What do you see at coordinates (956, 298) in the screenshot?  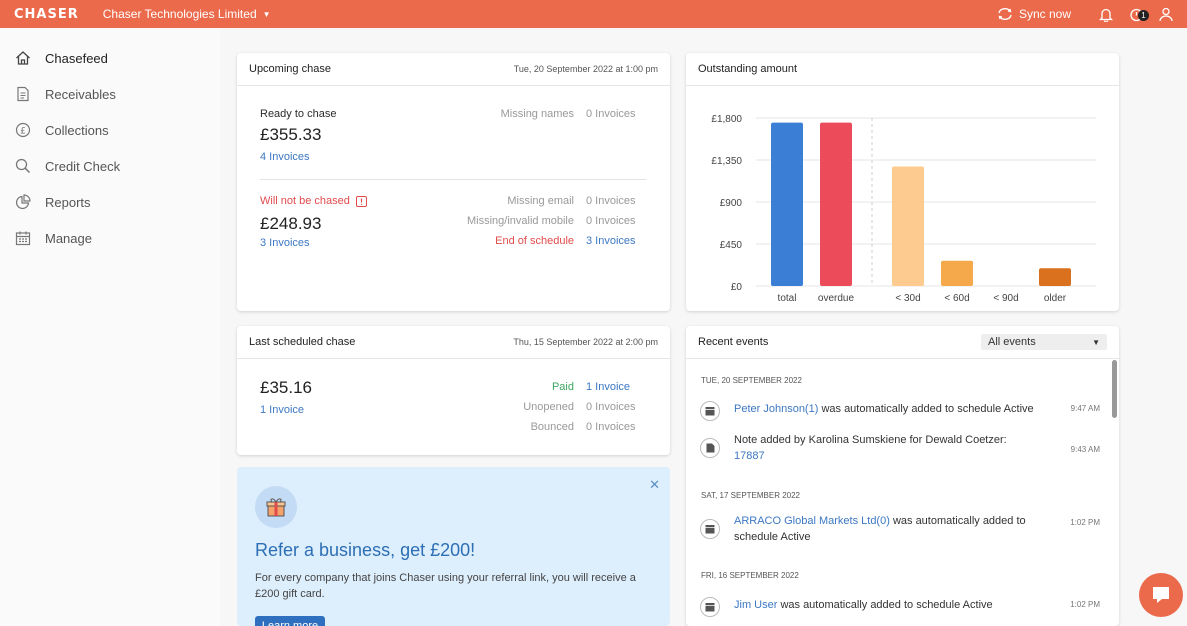 I see `x-tick-label: < 60d` at bounding box center [956, 298].